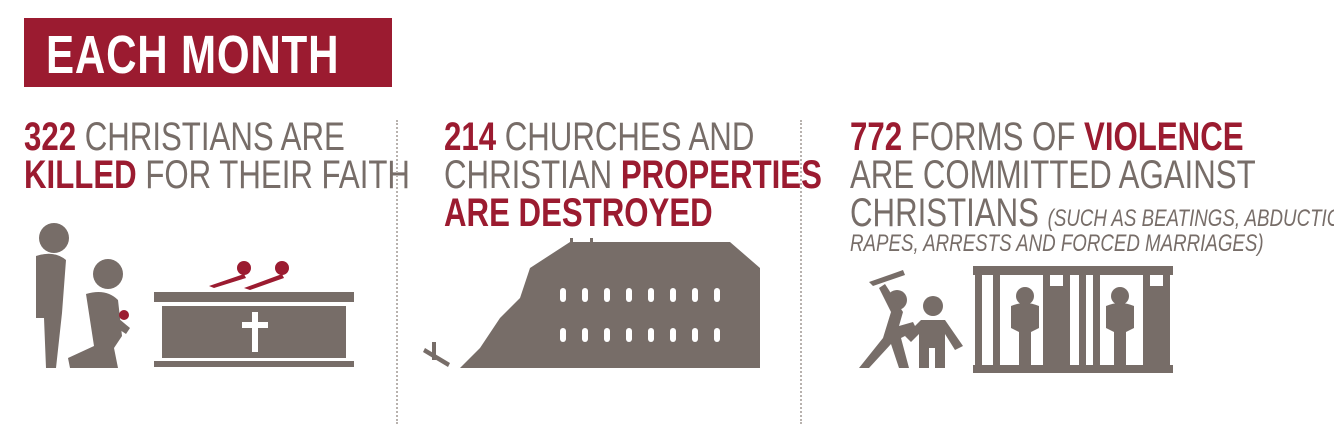  I want to click on stat-number: 214, so click(470, 137).